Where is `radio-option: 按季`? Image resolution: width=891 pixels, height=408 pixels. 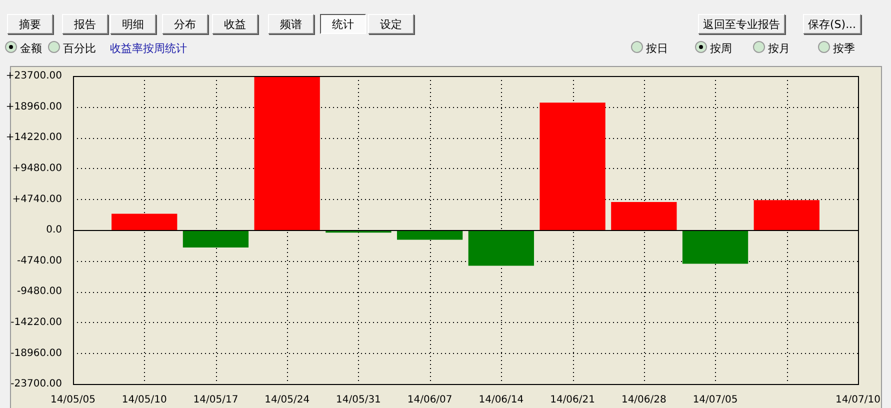 radio-option: 按季 is located at coordinates (836, 49).